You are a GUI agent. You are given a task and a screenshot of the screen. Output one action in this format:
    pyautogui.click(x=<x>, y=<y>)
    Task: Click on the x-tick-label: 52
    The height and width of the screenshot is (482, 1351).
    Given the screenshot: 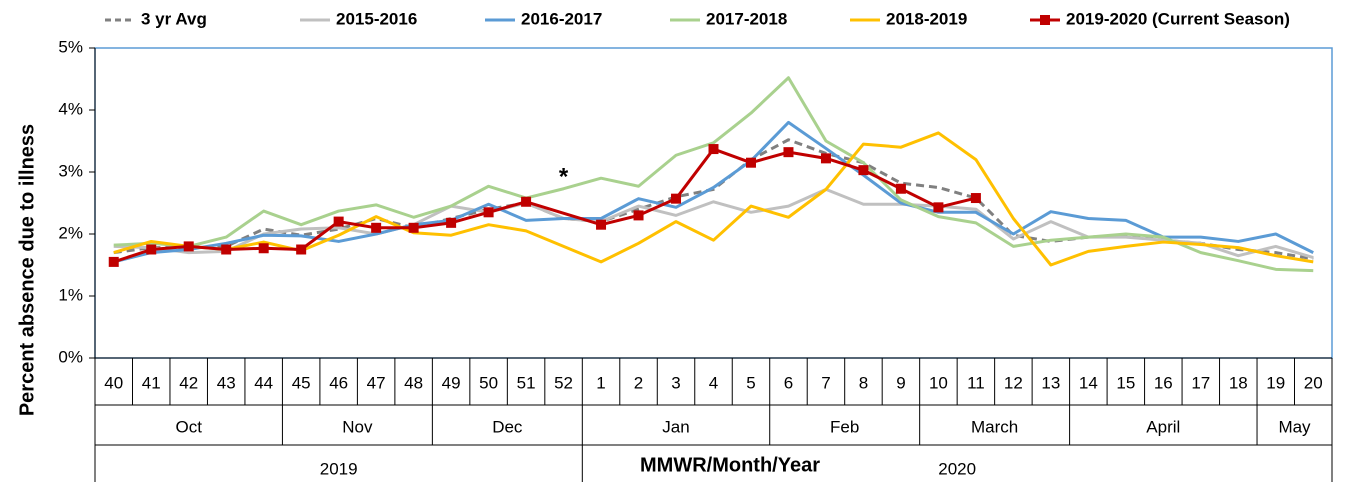 What is the action you would take?
    pyautogui.click(x=563, y=382)
    